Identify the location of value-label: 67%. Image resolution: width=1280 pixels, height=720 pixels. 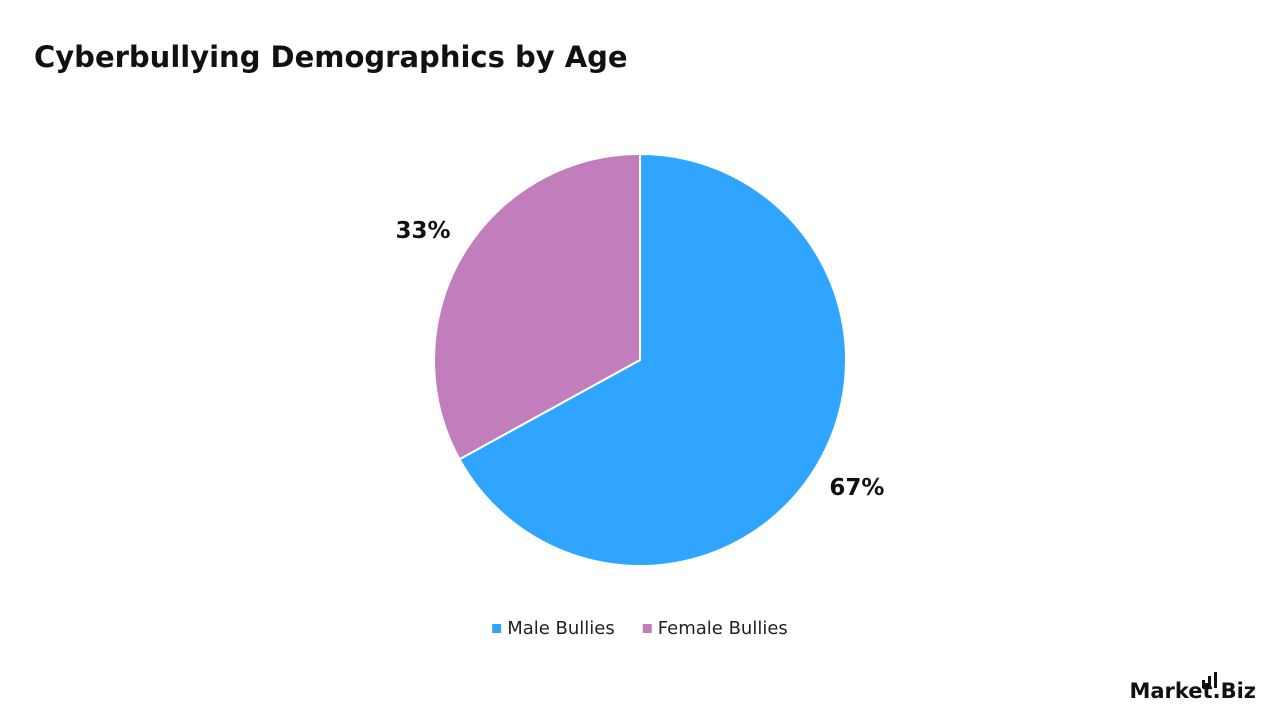
(856, 488).